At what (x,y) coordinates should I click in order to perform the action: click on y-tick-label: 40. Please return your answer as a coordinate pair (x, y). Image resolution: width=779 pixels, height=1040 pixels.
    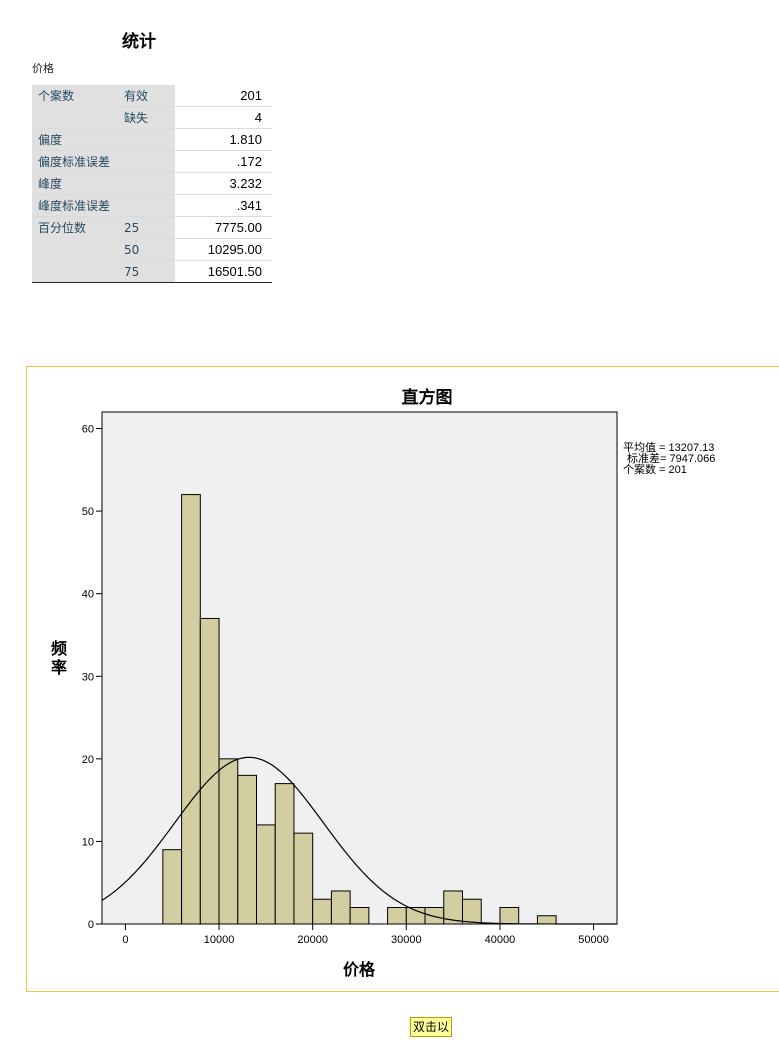
    Looking at the image, I should click on (88, 595).